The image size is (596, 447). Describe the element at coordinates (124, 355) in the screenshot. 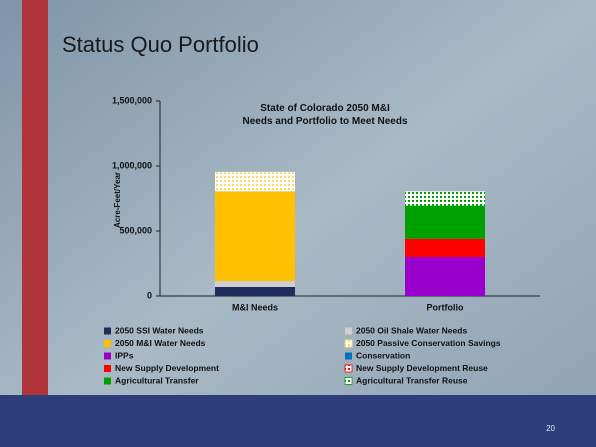

I see `legend-label: IPPs` at that location.